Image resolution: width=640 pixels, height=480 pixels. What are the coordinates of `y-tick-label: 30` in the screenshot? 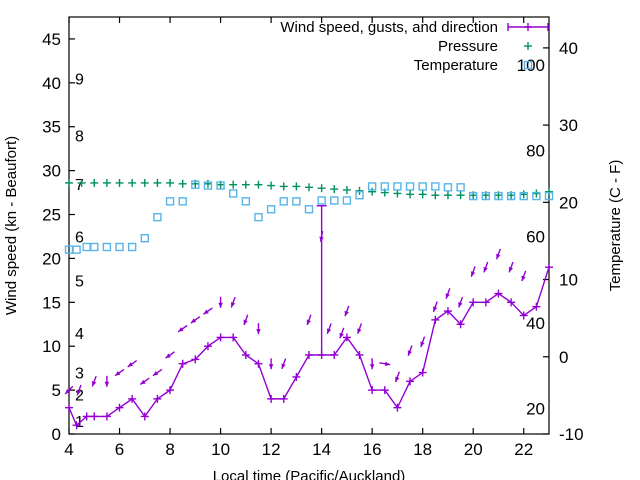 It's located at (51, 171).